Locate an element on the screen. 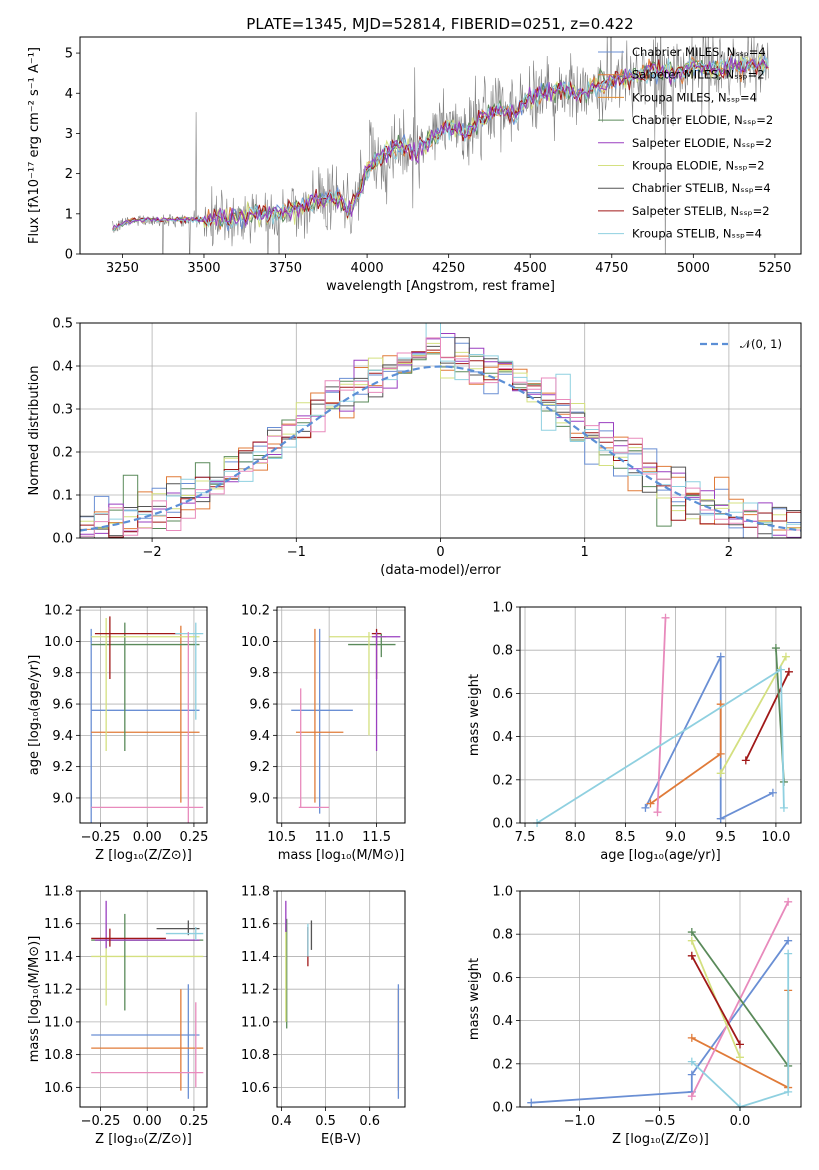 Image resolution: width=819 pixels, height=1170 pixels. x-tick-label: 0.6 is located at coordinates (369, 1121).